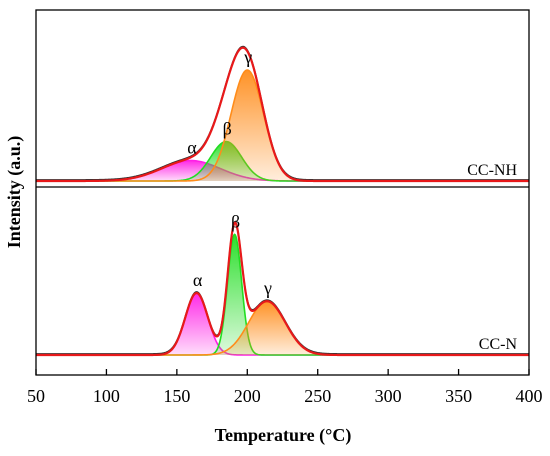  What do you see at coordinates (14, 192) in the screenshot?
I see `y-axis-title: Intensity (a.u.)` at bounding box center [14, 192].